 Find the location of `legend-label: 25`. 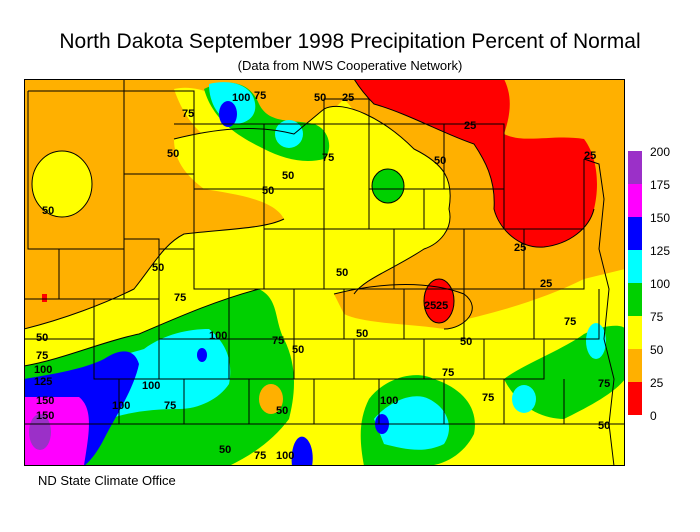

legend-label: 25 is located at coordinates (657, 383).